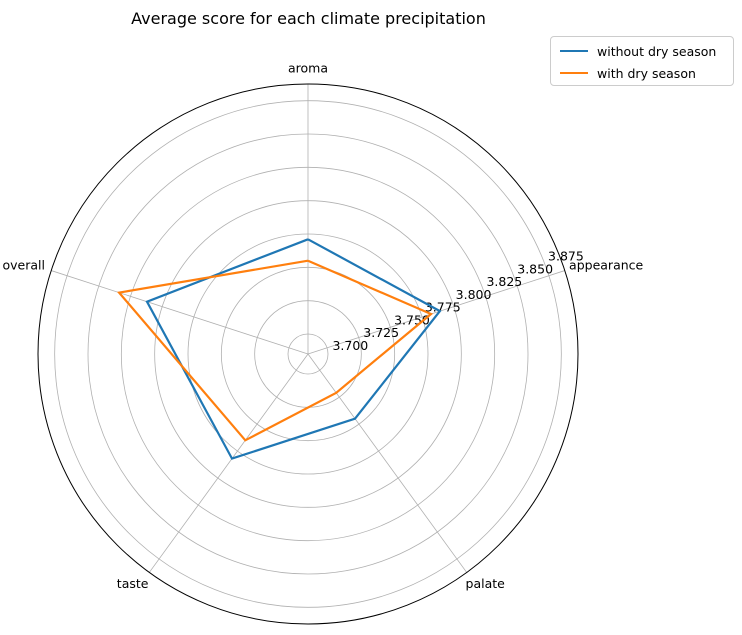  What do you see at coordinates (535, 268) in the screenshot?
I see `radial-tick-label-7: 3.850` at bounding box center [535, 268].